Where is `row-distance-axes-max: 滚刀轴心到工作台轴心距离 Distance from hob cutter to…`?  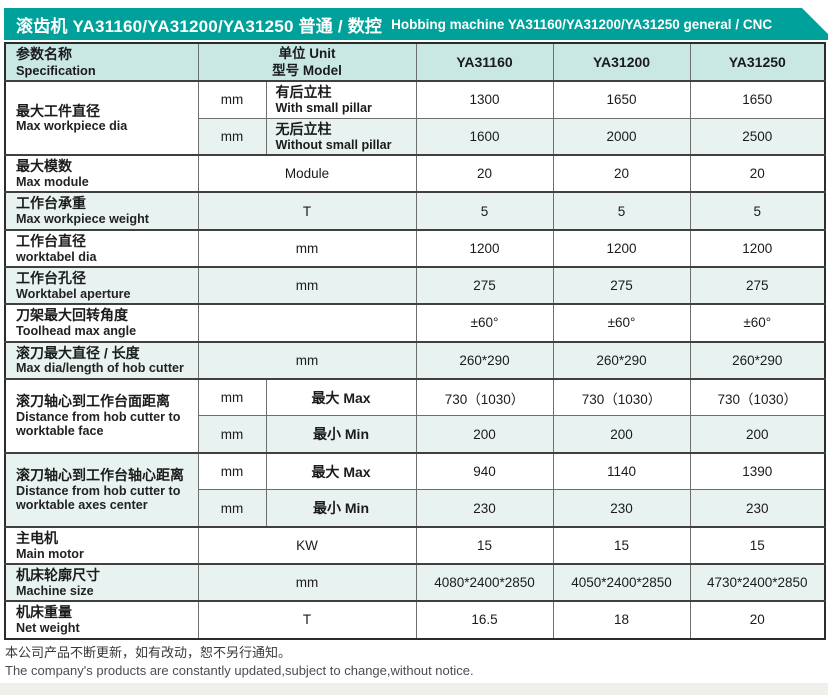
row-distance-axes-max: 滚刀轴心到工作台轴心距离 Distance from hob cutter to… is located at coordinates (415, 489).